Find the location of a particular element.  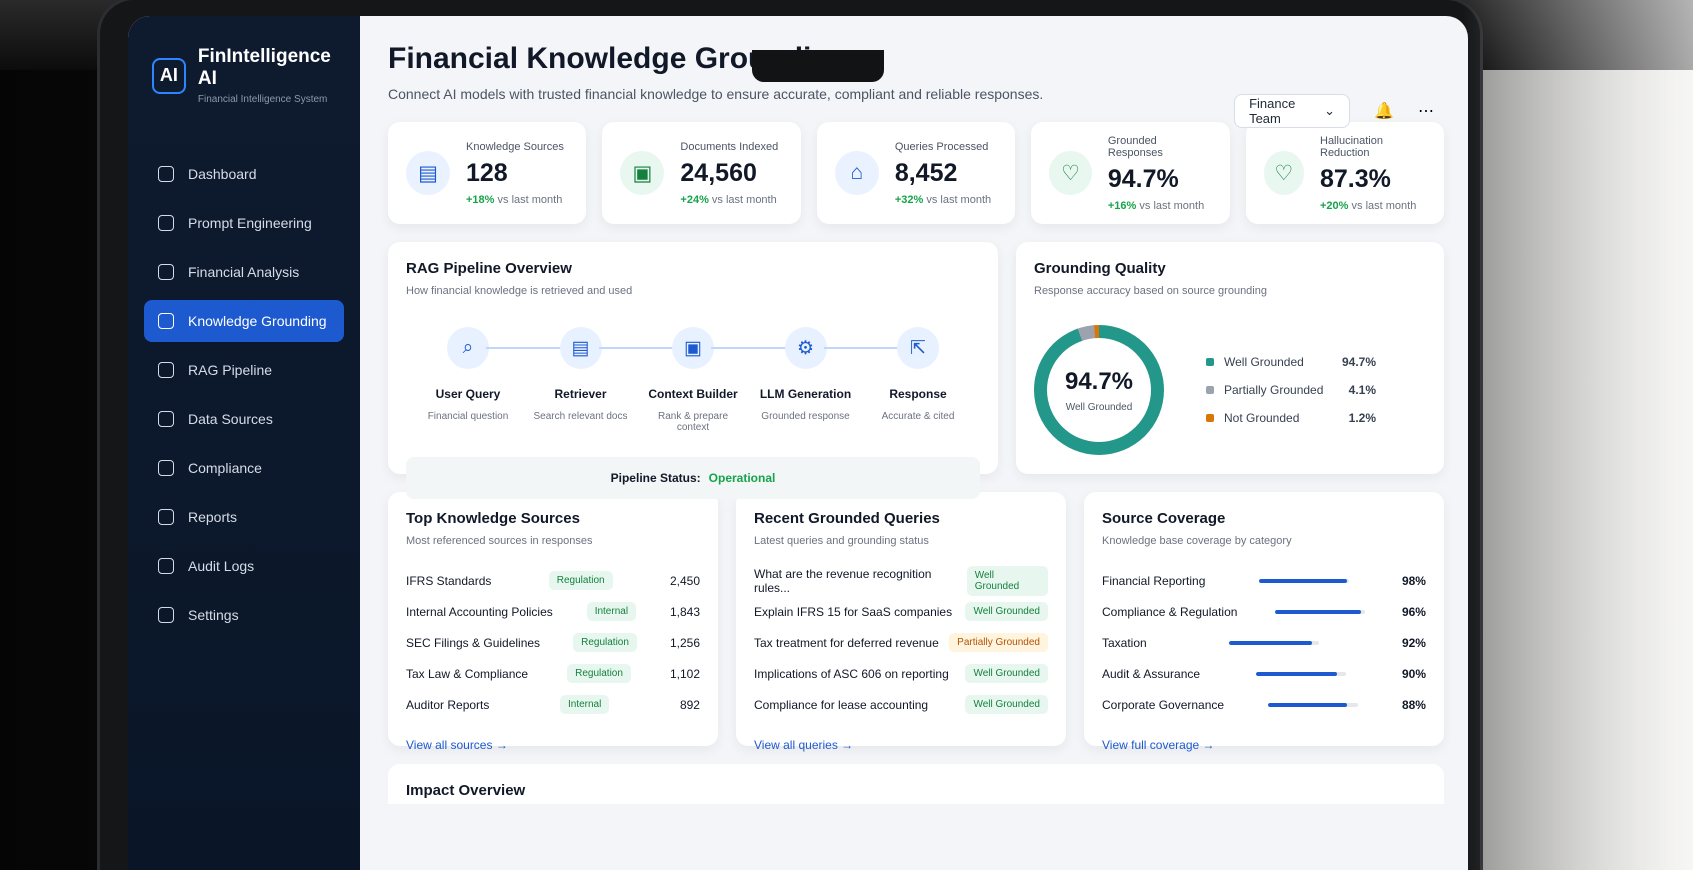

report-icon is located at coordinates (166, 517).